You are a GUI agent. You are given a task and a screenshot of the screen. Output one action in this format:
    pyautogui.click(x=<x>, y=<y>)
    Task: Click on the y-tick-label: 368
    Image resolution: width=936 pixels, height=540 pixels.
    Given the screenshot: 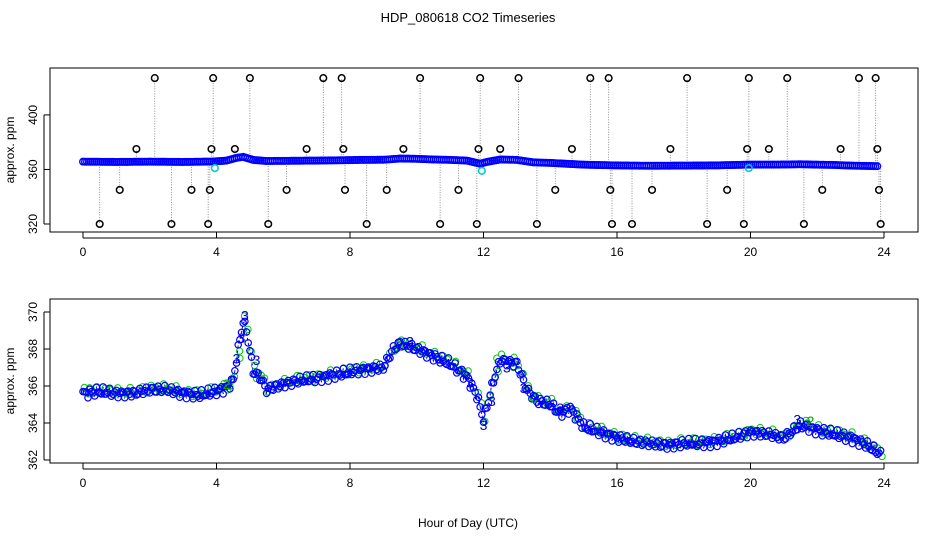 What is the action you would take?
    pyautogui.click(x=33, y=349)
    